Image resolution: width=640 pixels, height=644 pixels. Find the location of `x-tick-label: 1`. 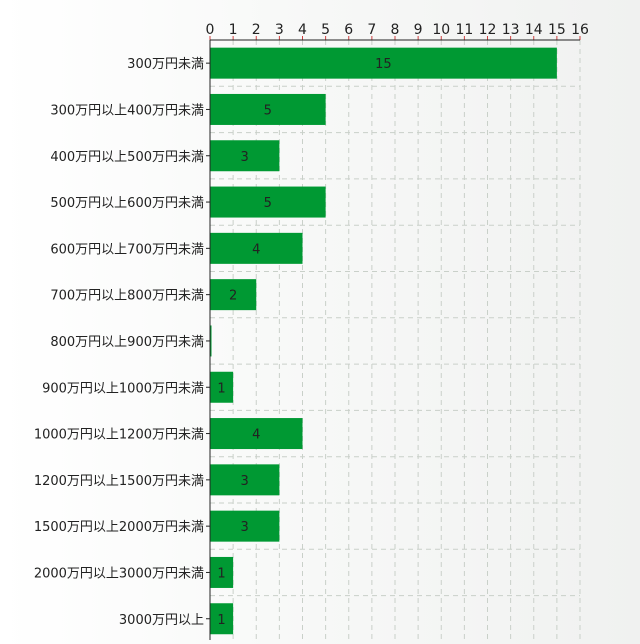

x-tick-label: 1 is located at coordinates (233, 30).